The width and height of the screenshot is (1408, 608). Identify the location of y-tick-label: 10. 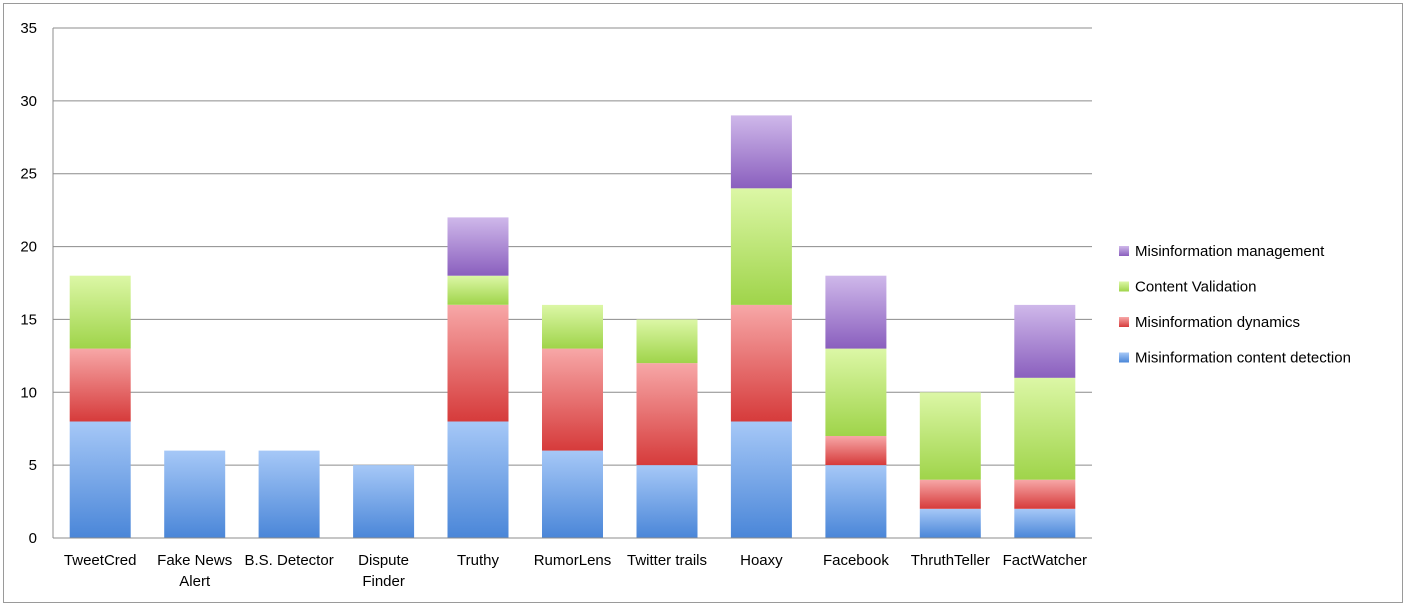
(28, 392).